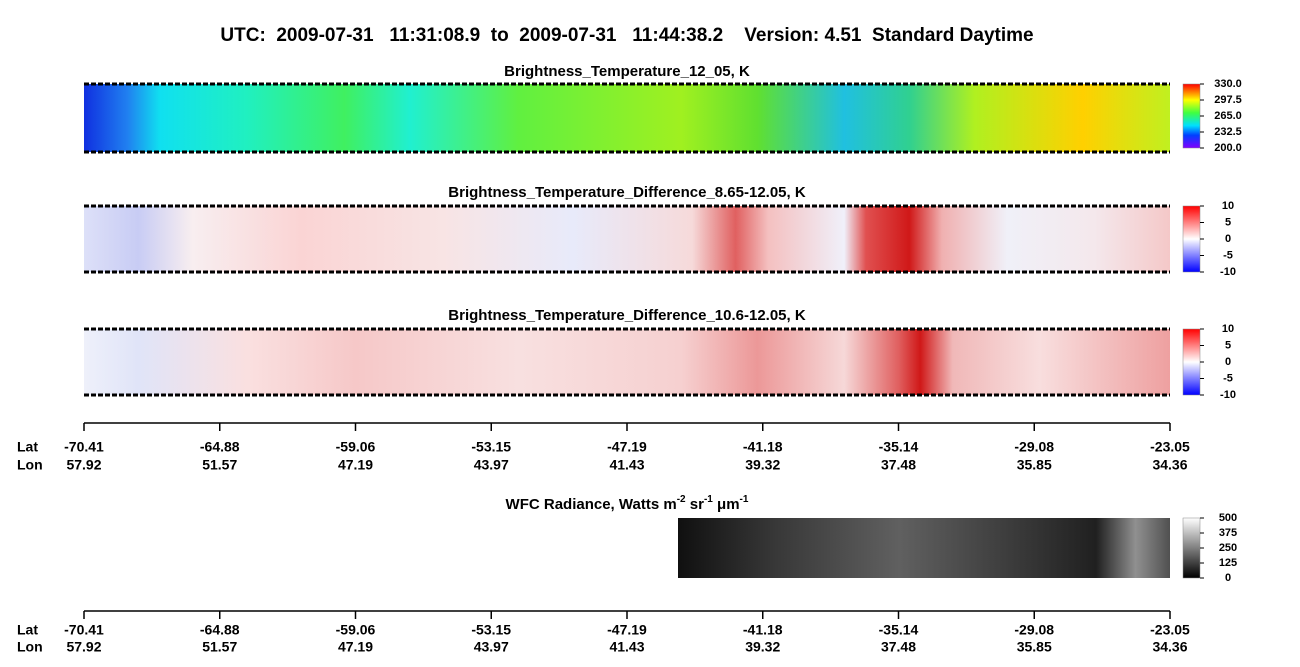 This screenshot has width=1300, height=667. What do you see at coordinates (1228, 533) in the screenshot?
I see `colorbar-label: 375` at bounding box center [1228, 533].